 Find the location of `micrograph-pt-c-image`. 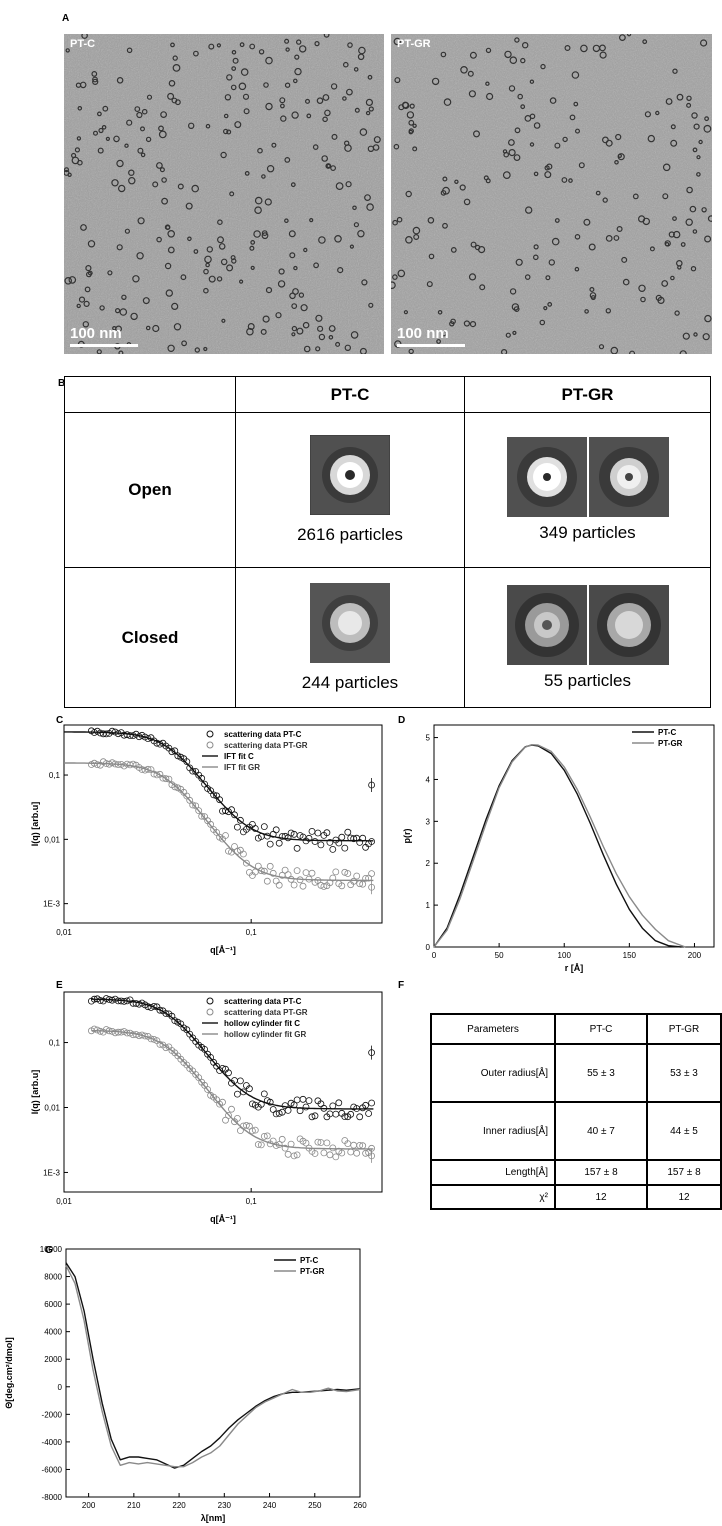

micrograph-pt-c-image is located at coordinates (224, 194).